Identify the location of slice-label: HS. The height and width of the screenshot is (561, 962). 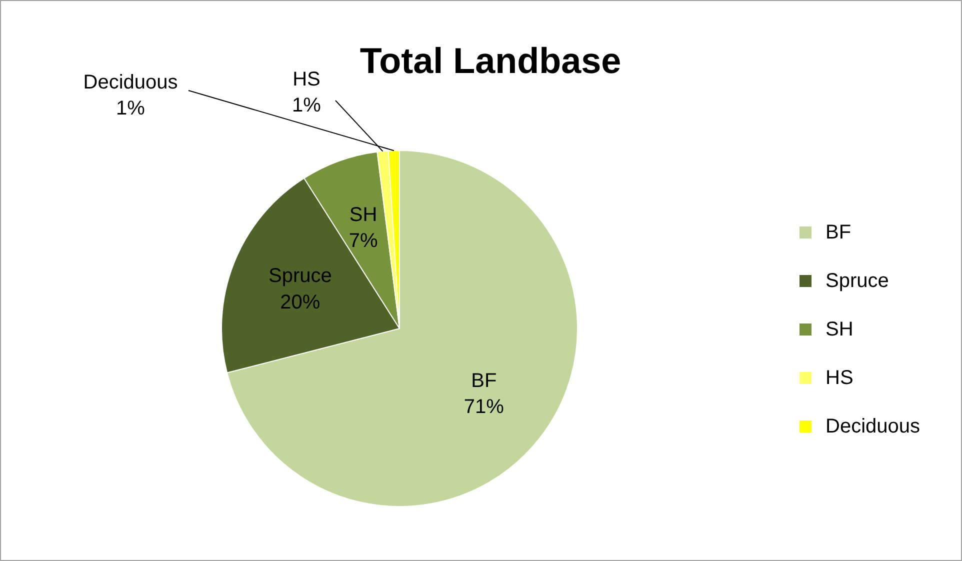
(306, 79).